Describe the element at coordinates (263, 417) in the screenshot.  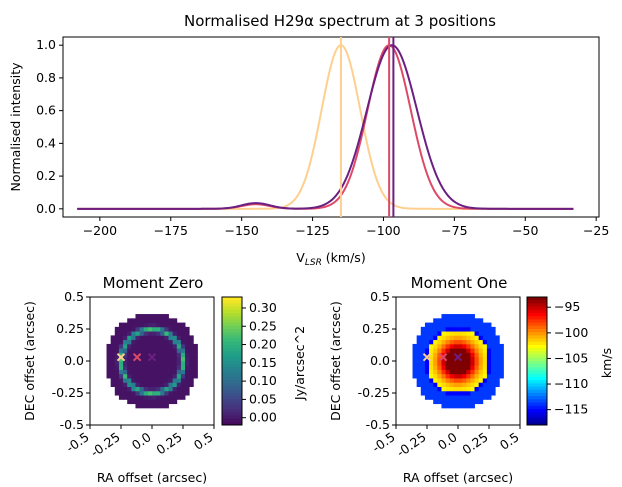
I see `colorbar-tick-label-6: 0.00` at that location.